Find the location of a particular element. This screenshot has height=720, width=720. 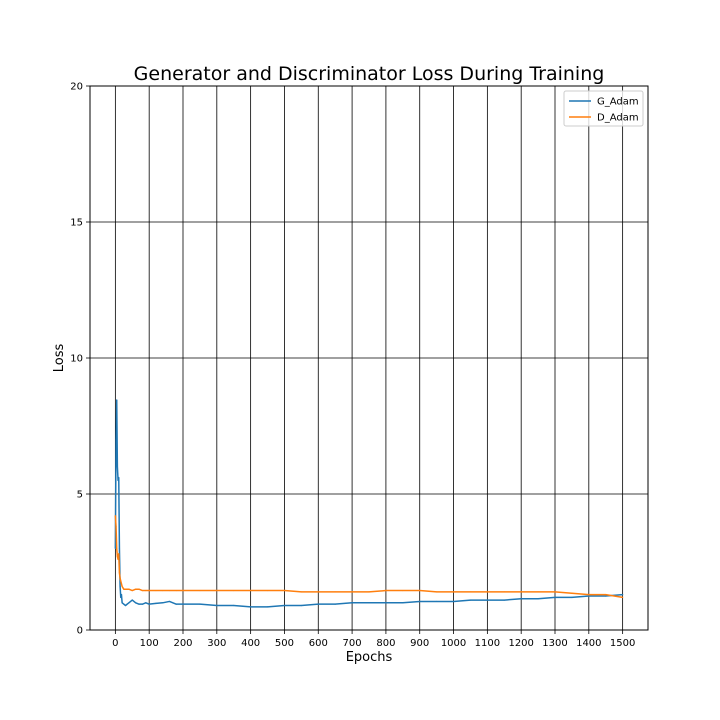

legend-label-d-adam: D_Adam is located at coordinates (618, 118).